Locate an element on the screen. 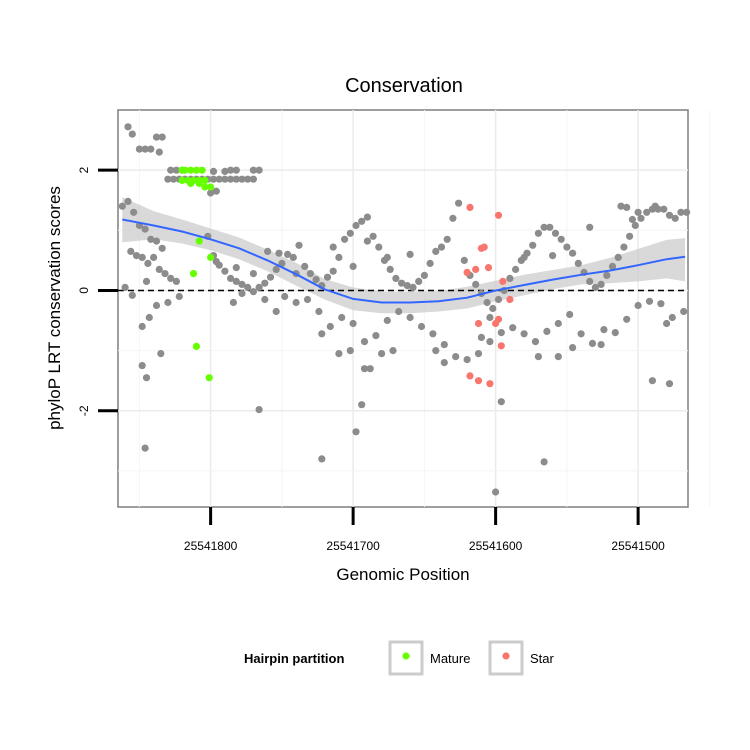 The height and width of the screenshot is (750, 750). y-axis-label: phyloP LRT conservation scores is located at coordinates (54, 308).